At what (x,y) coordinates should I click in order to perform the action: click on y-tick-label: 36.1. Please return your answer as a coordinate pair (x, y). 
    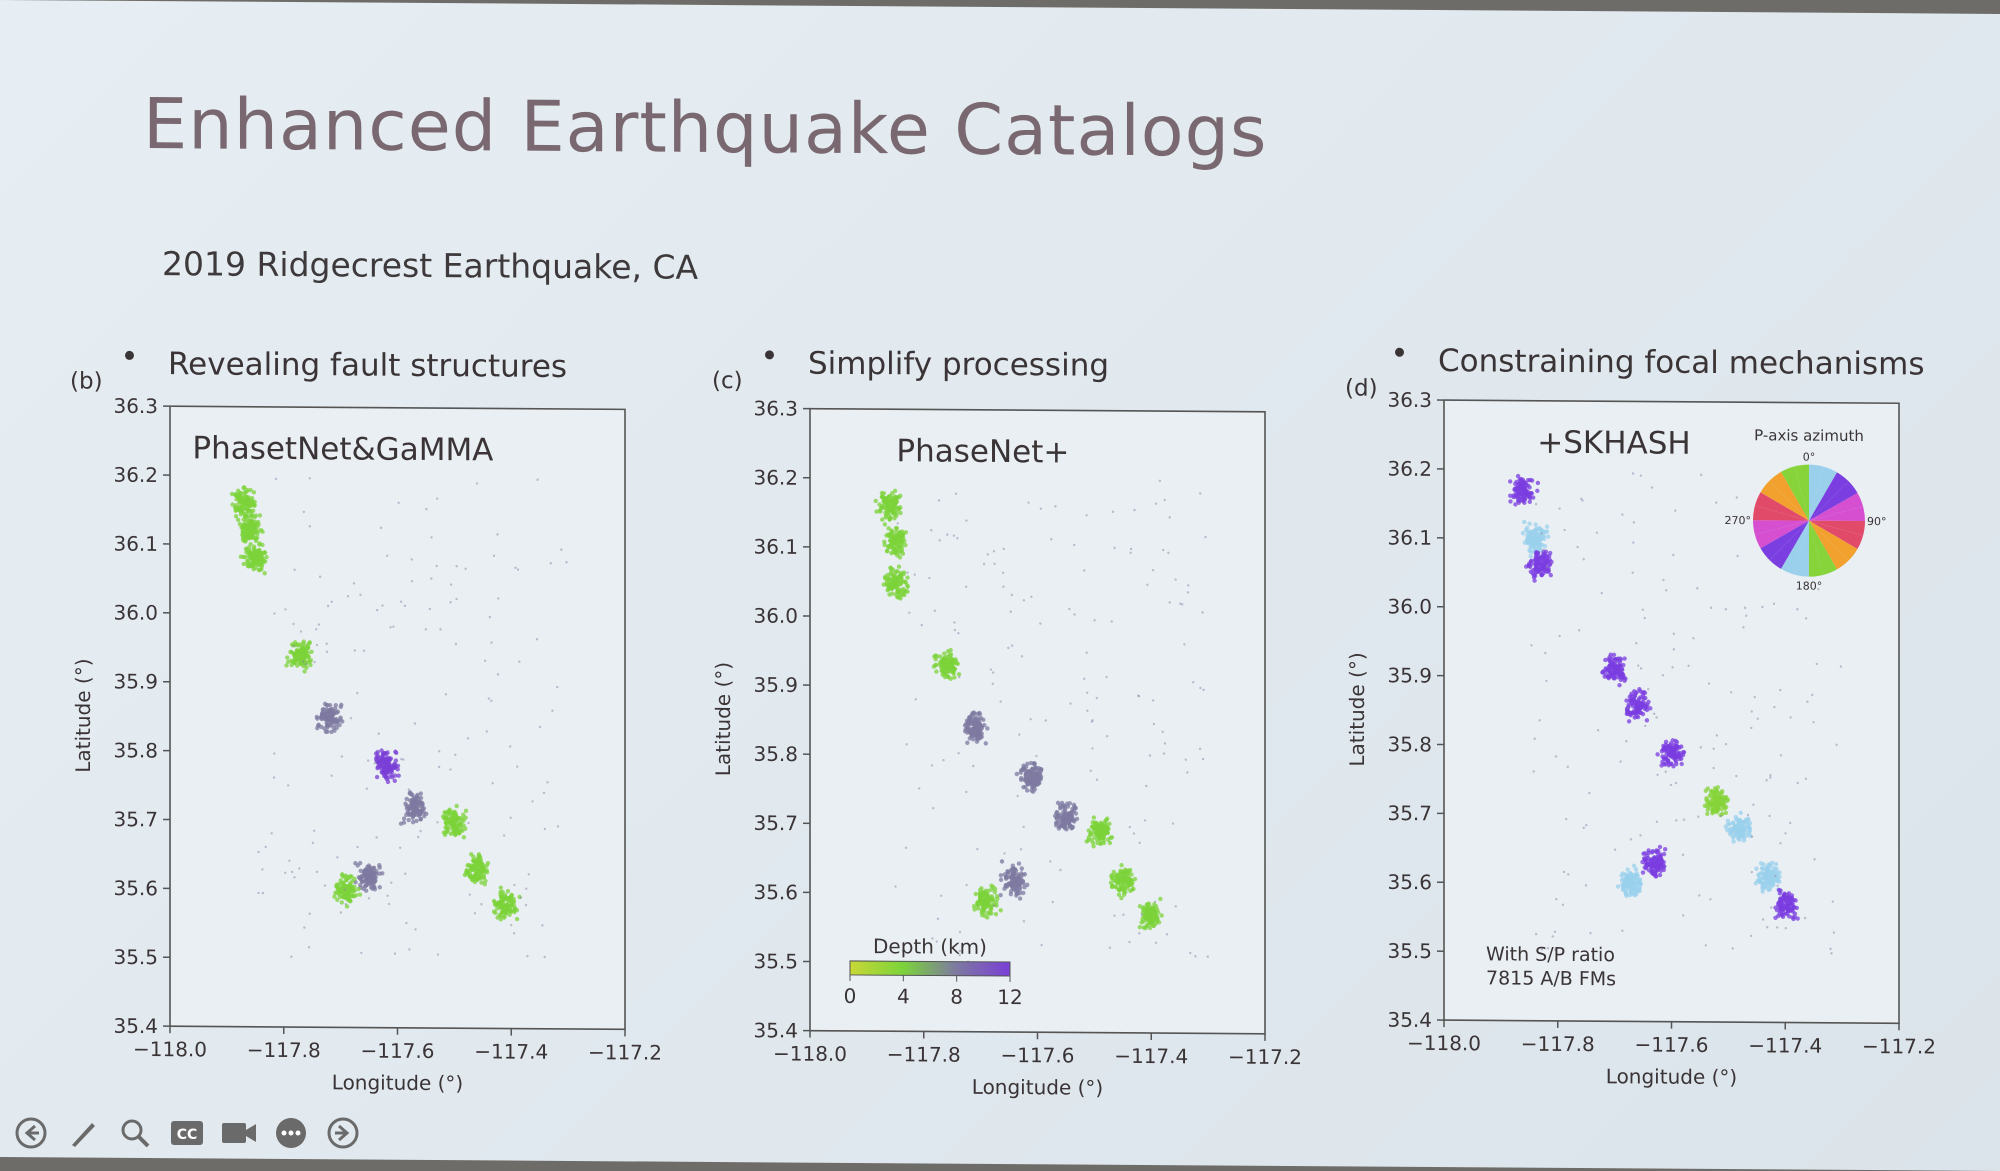
    Looking at the image, I should click on (775, 546).